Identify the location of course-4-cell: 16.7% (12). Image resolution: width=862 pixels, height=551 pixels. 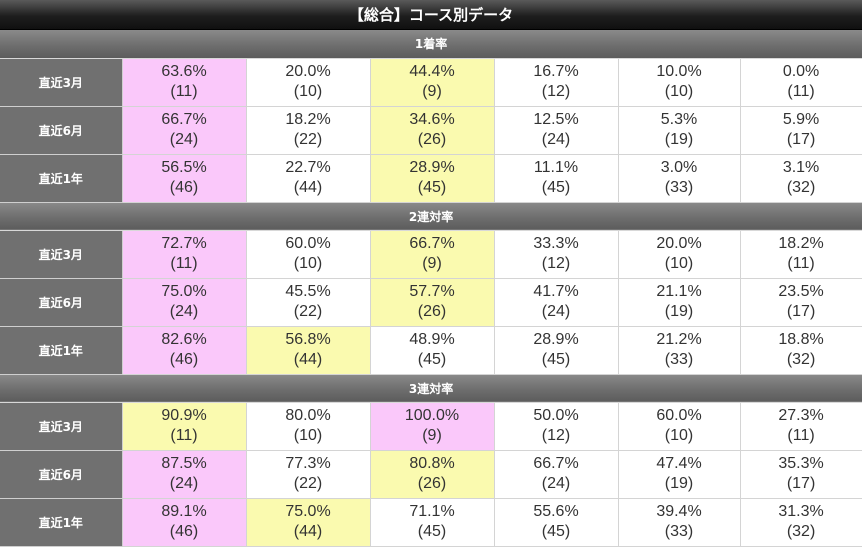
(556, 82).